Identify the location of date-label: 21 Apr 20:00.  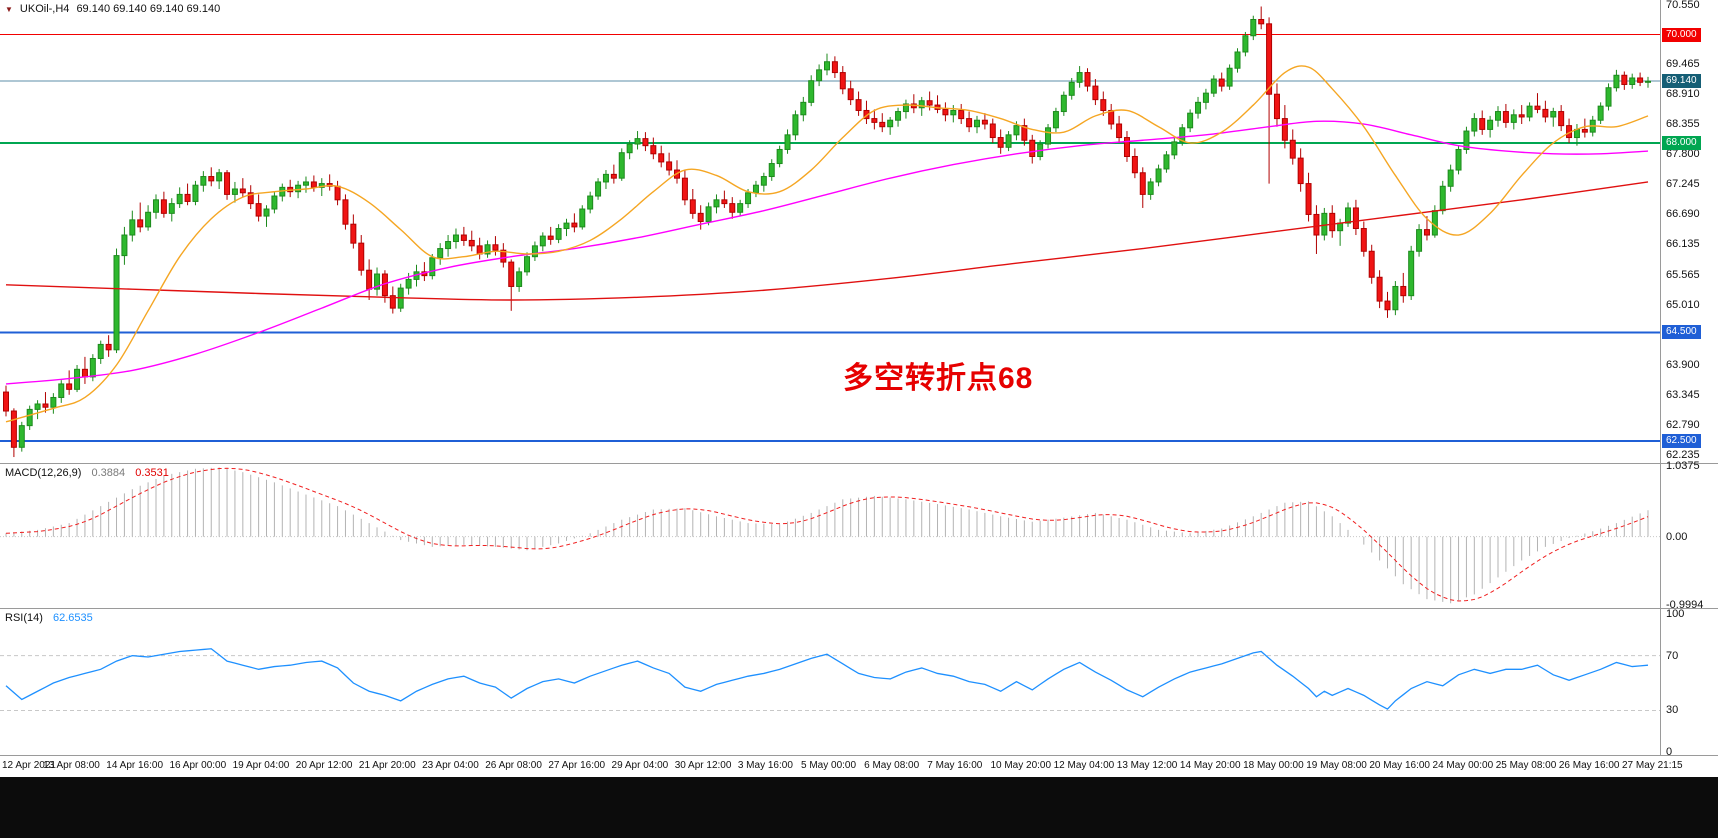
(387, 765).